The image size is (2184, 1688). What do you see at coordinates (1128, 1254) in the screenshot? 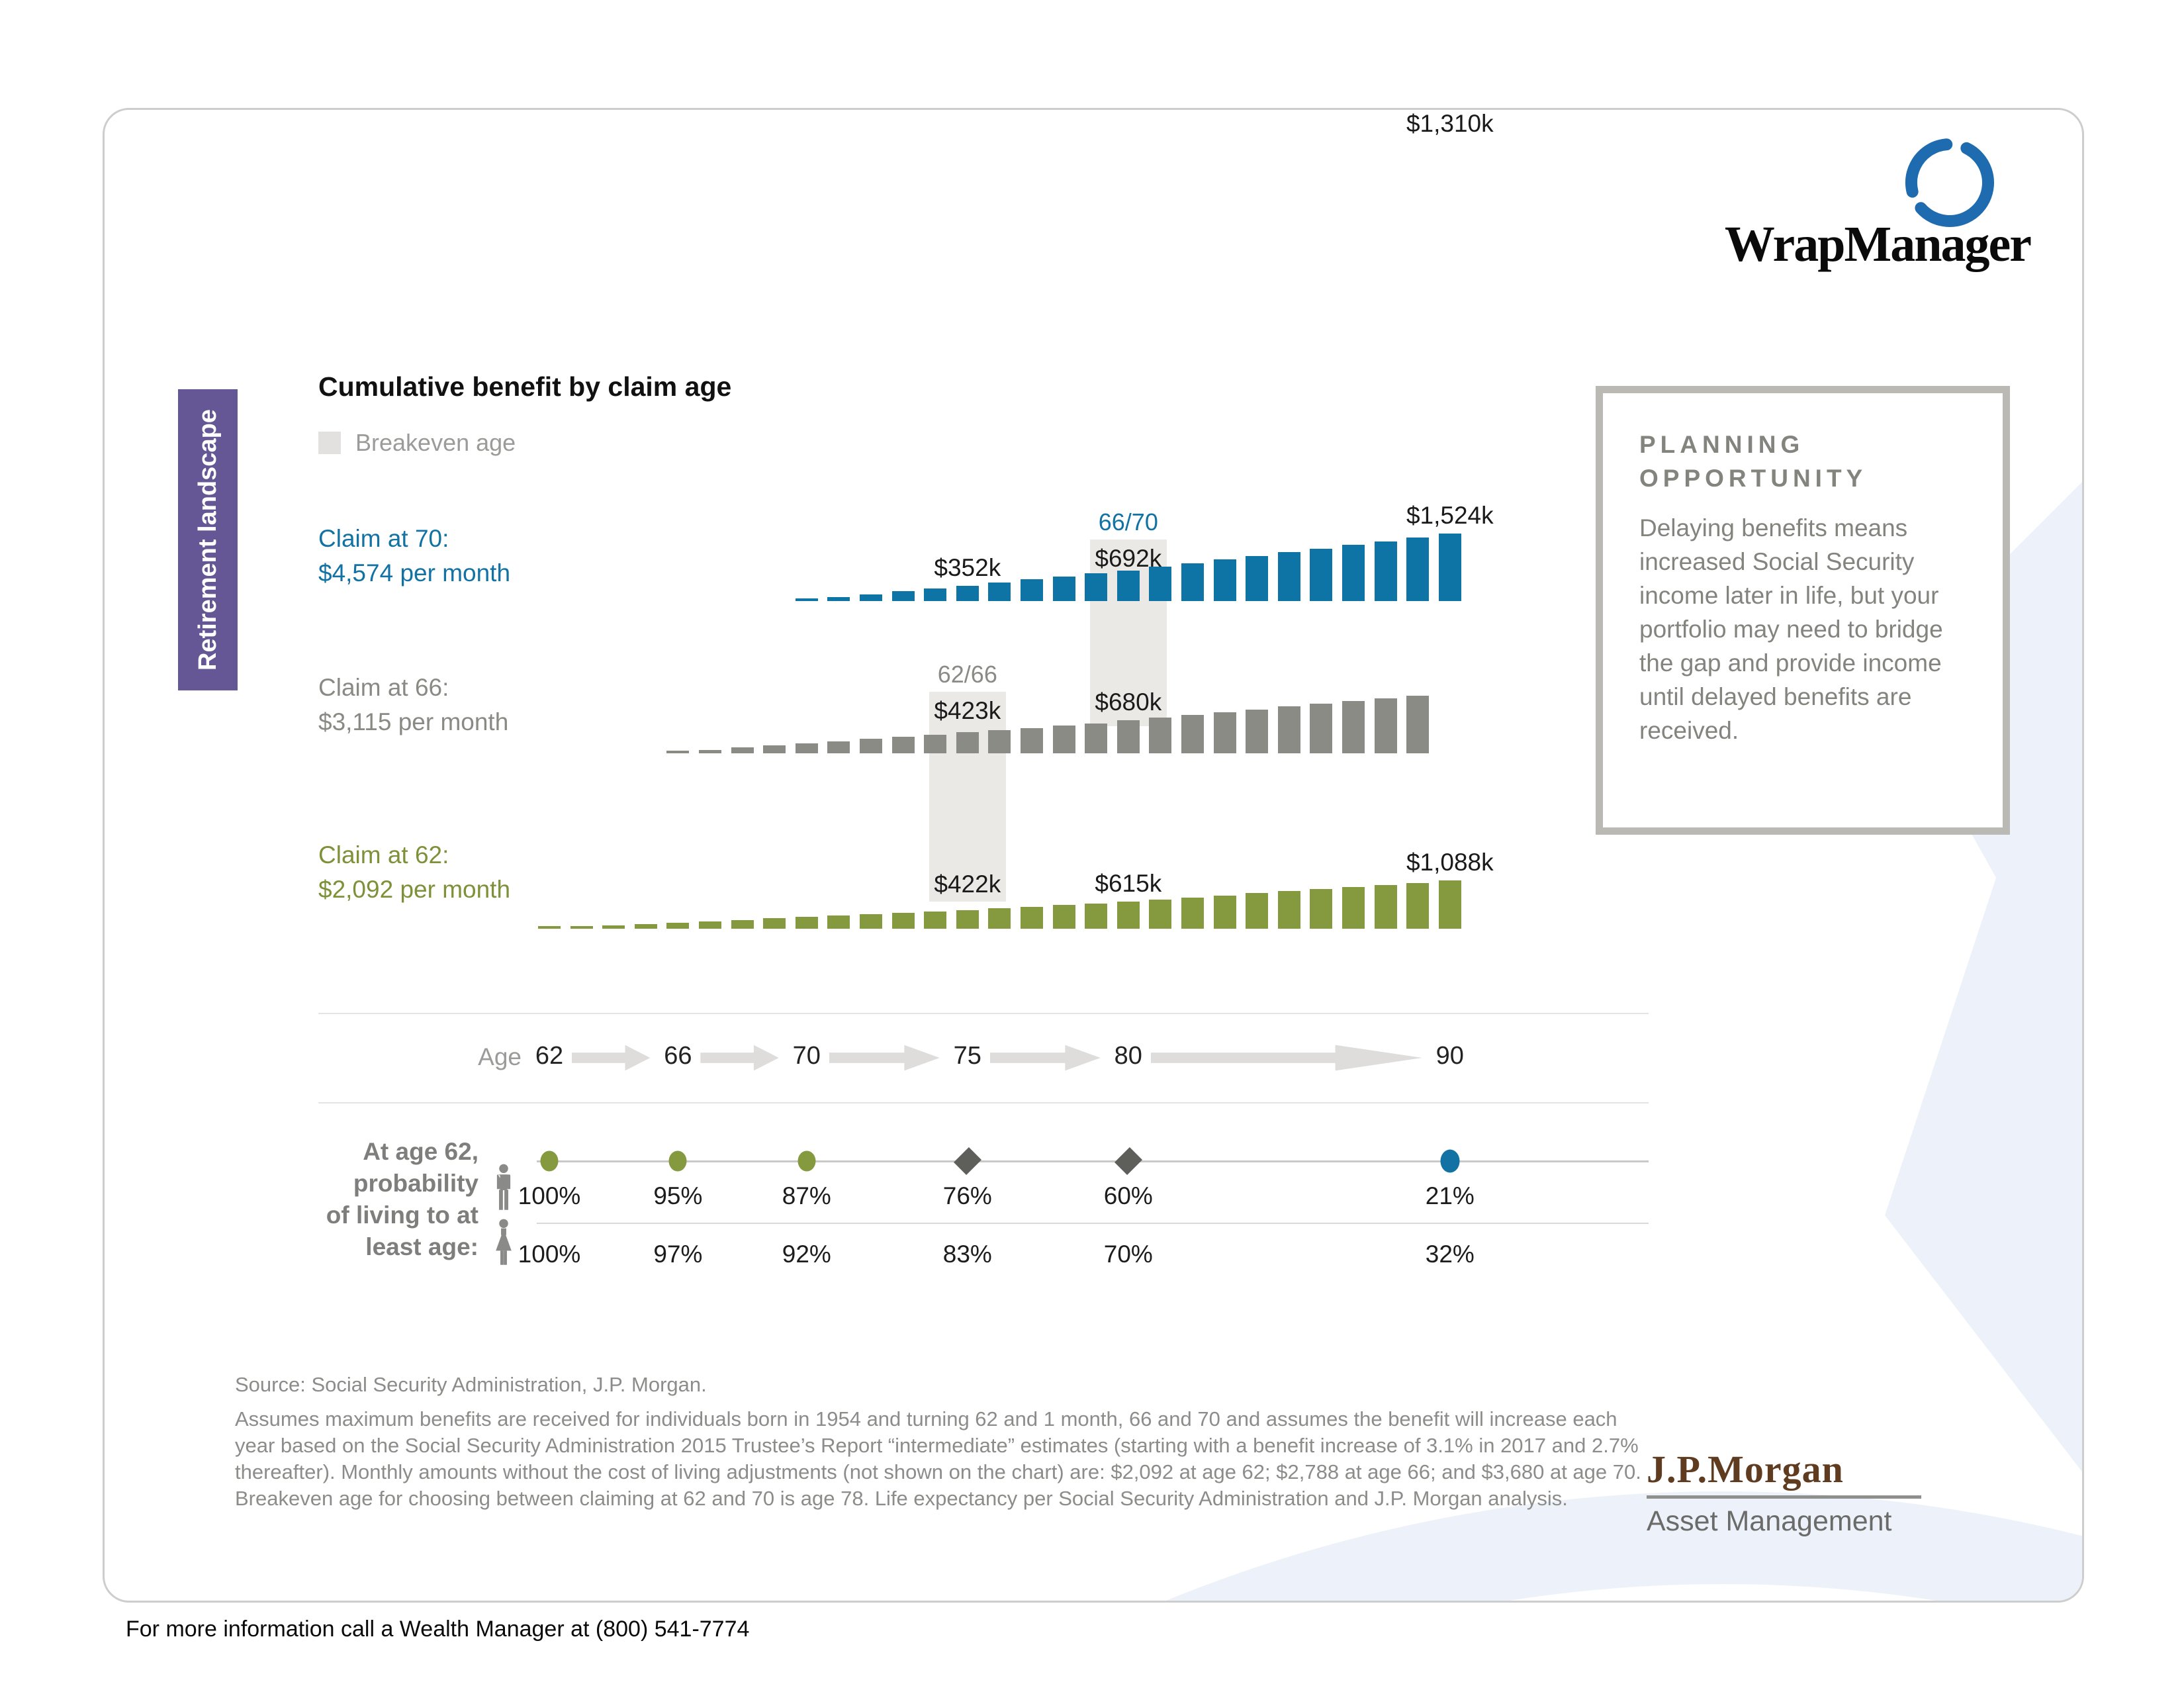
I see `female-probability-age-80: 70%` at bounding box center [1128, 1254].